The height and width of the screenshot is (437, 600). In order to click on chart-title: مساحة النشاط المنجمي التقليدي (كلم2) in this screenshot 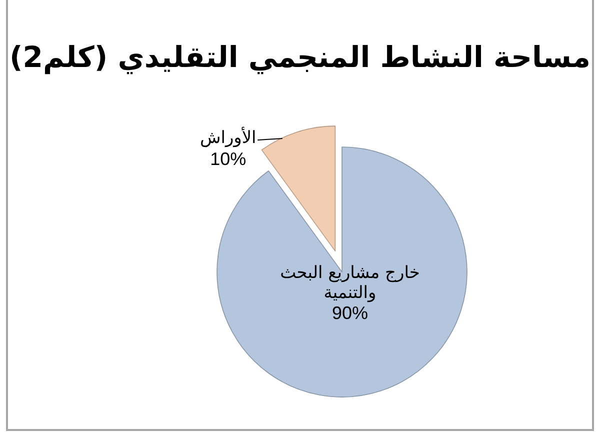, I will do `click(300, 57)`.